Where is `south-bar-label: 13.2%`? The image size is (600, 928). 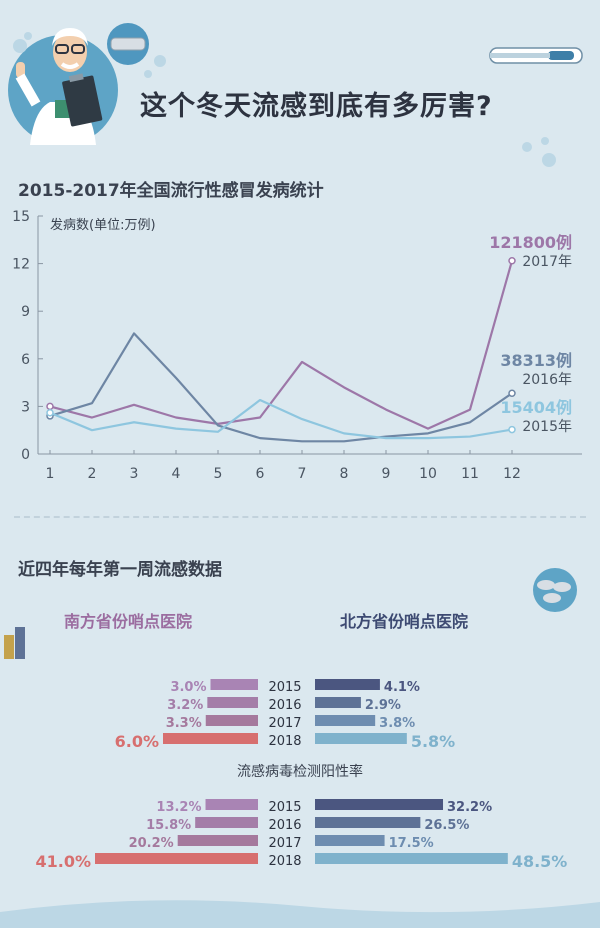 south-bar-label: 13.2% is located at coordinates (178, 807).